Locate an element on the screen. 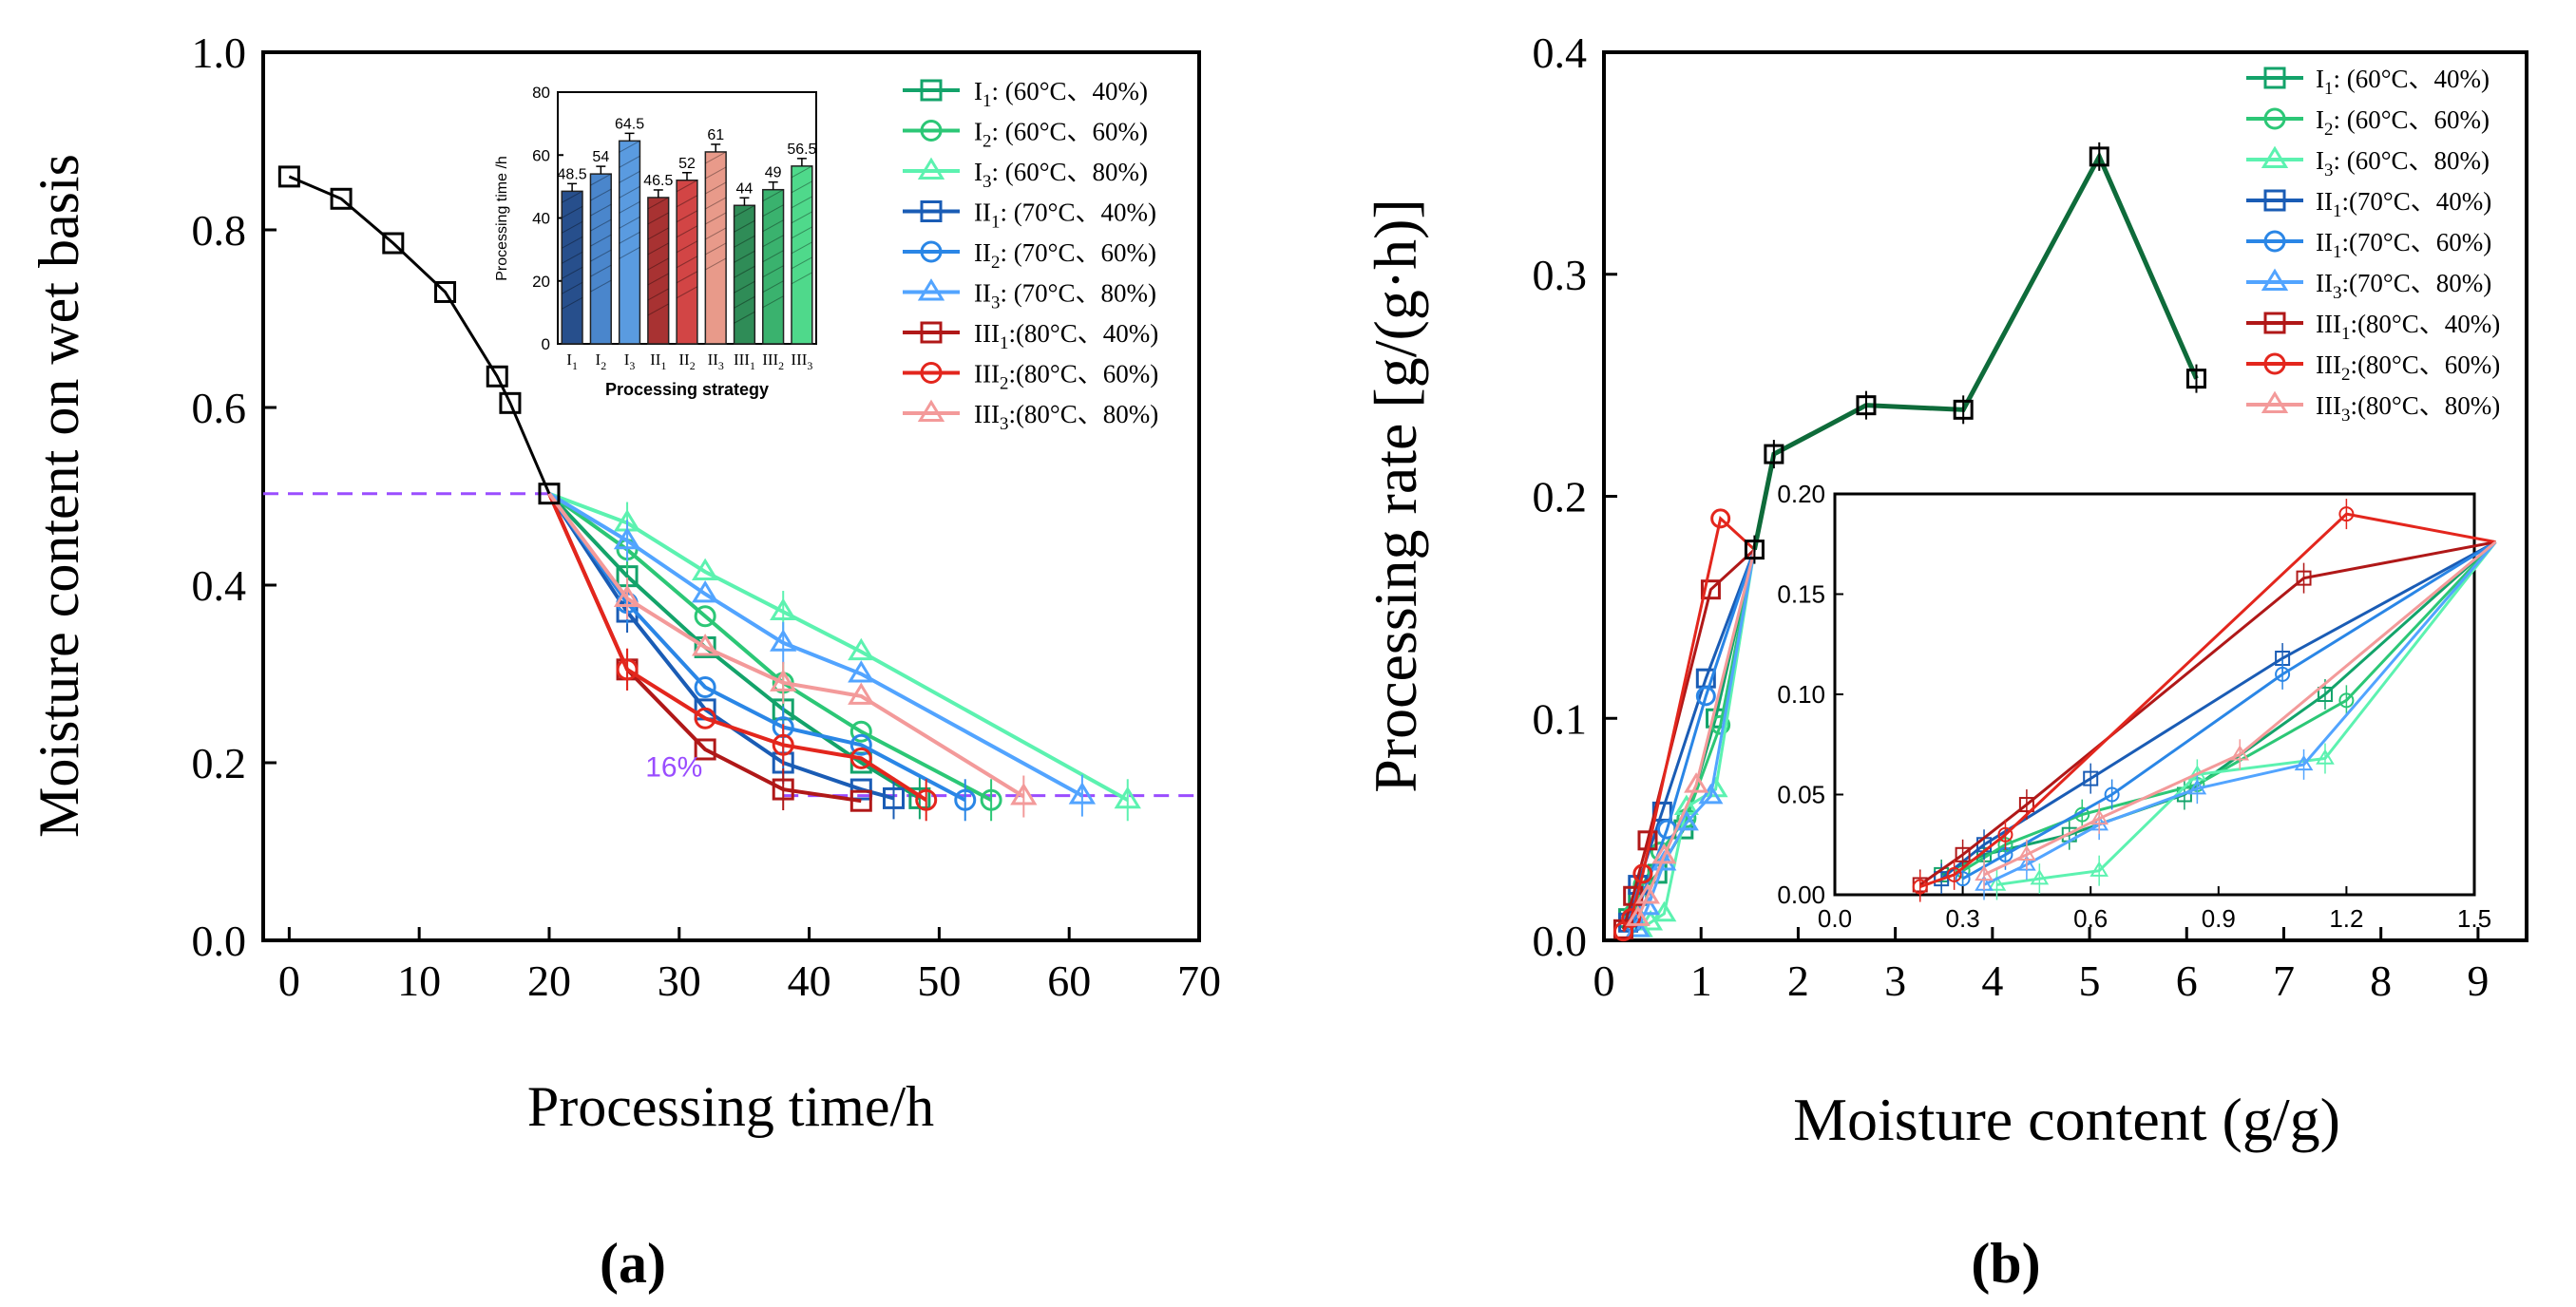  inset-series-line is located at coordinates (2246, 713).